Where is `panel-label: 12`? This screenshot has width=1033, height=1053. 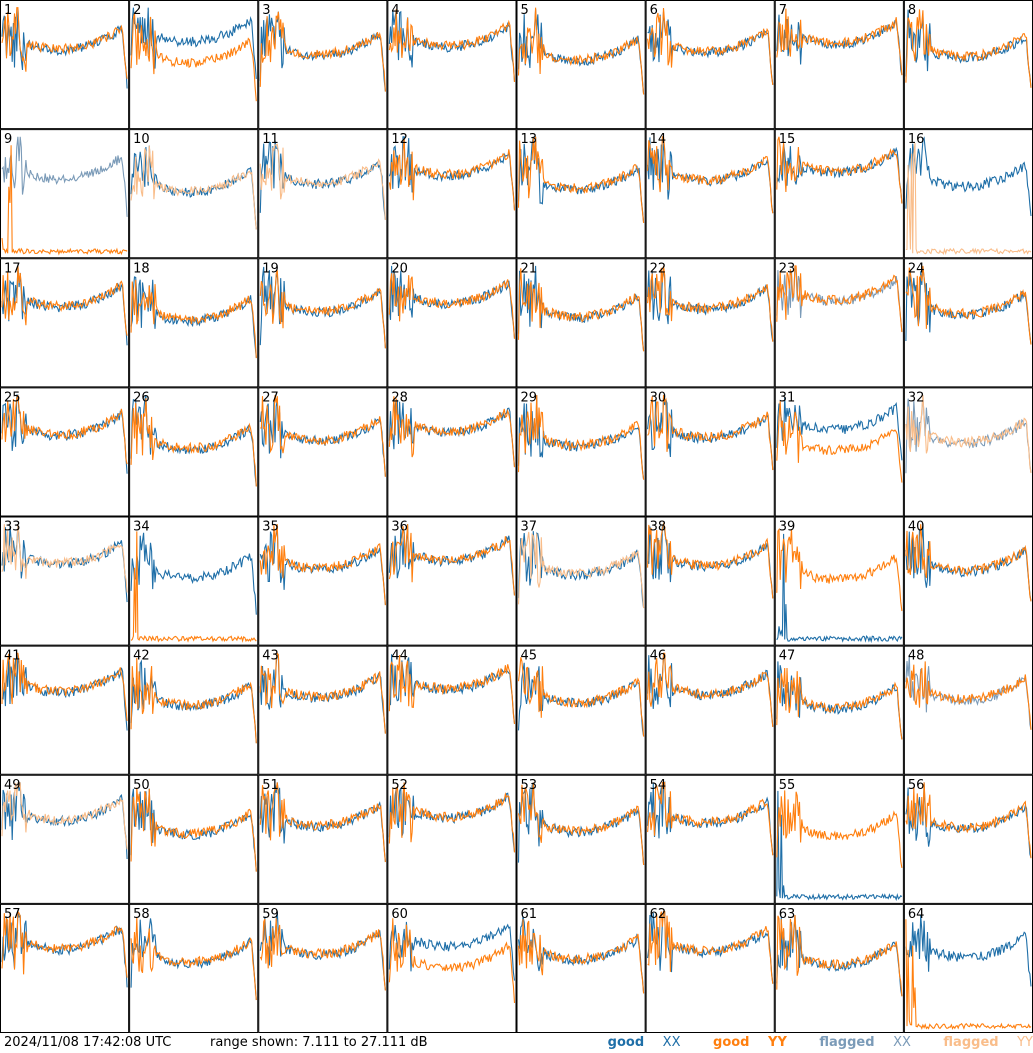
panel-label: 12 is located at coordinates (399, 139).